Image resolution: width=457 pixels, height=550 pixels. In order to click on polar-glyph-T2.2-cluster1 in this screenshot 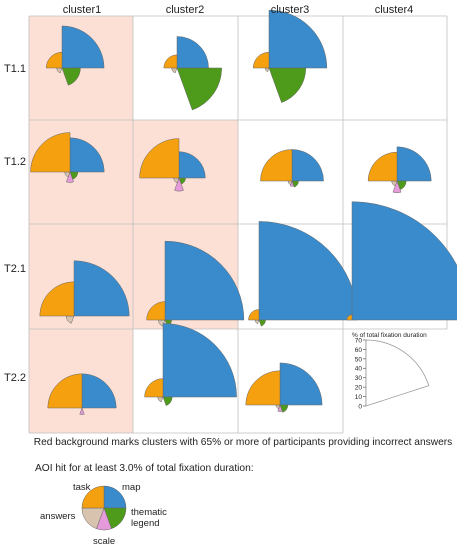, I will do `click(82, 394)`.